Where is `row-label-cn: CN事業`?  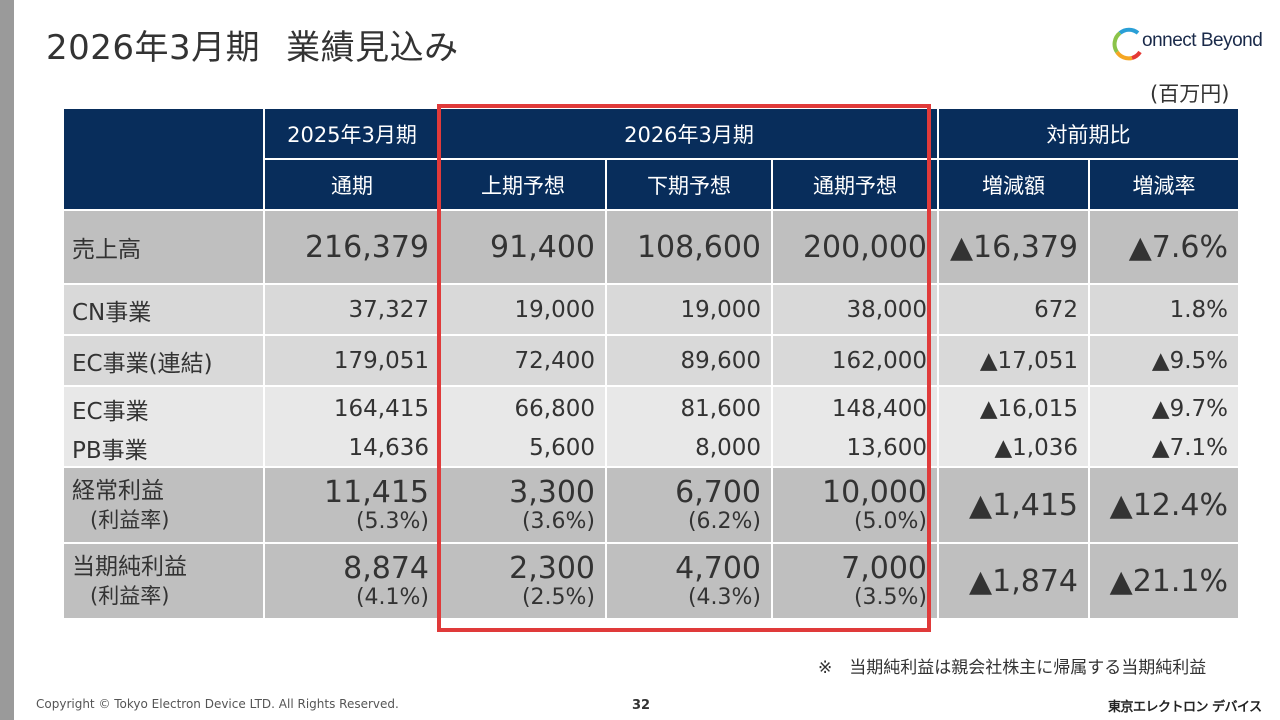 row-label-cn: CN事業 is located at coordinates (163, 309).